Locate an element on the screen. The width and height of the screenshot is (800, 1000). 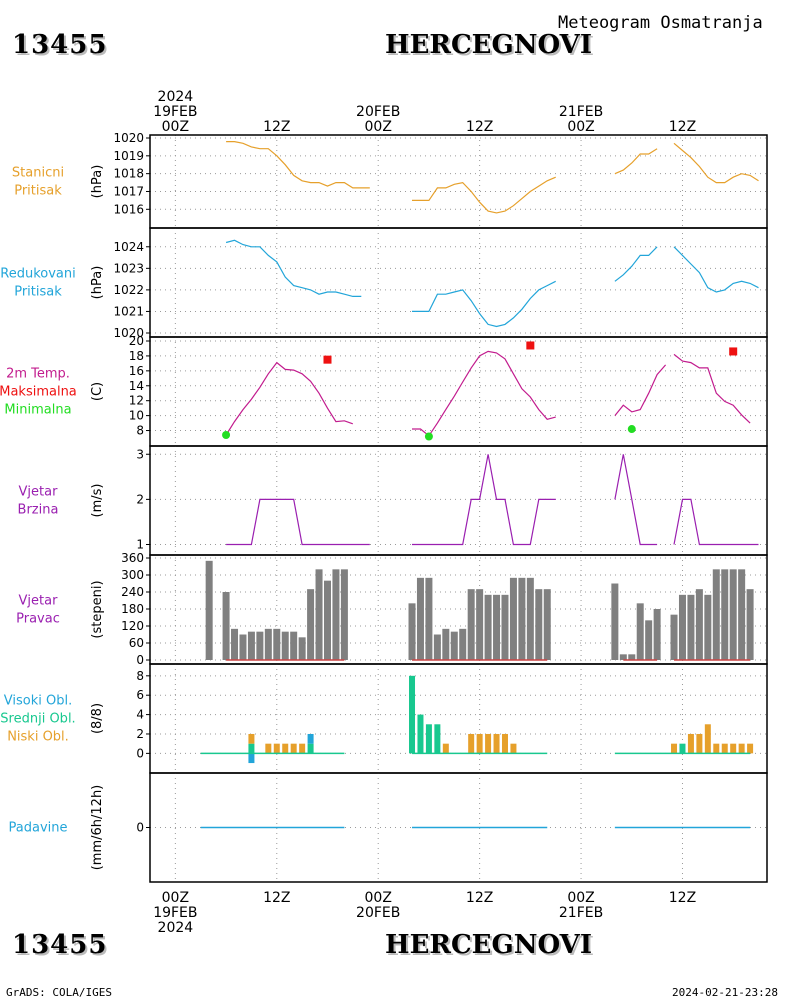
footer-credit: GrADS: COLA/IGES is located at coordinates (59, 992).